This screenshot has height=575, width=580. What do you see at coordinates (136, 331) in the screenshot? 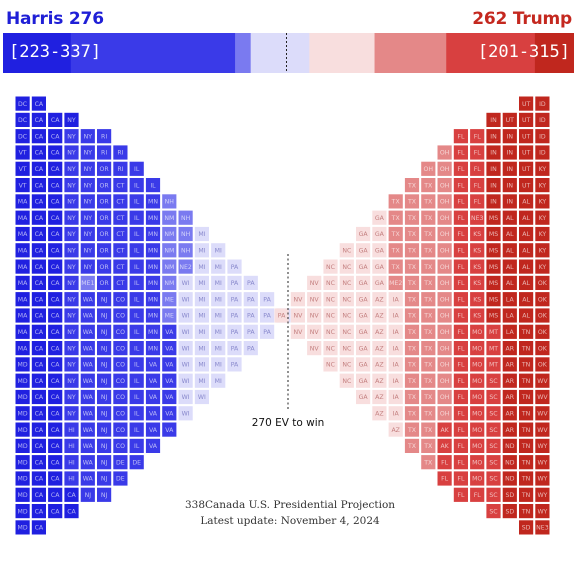
I see `harris-ev-cell: IL` at bounding box center [136, 331].